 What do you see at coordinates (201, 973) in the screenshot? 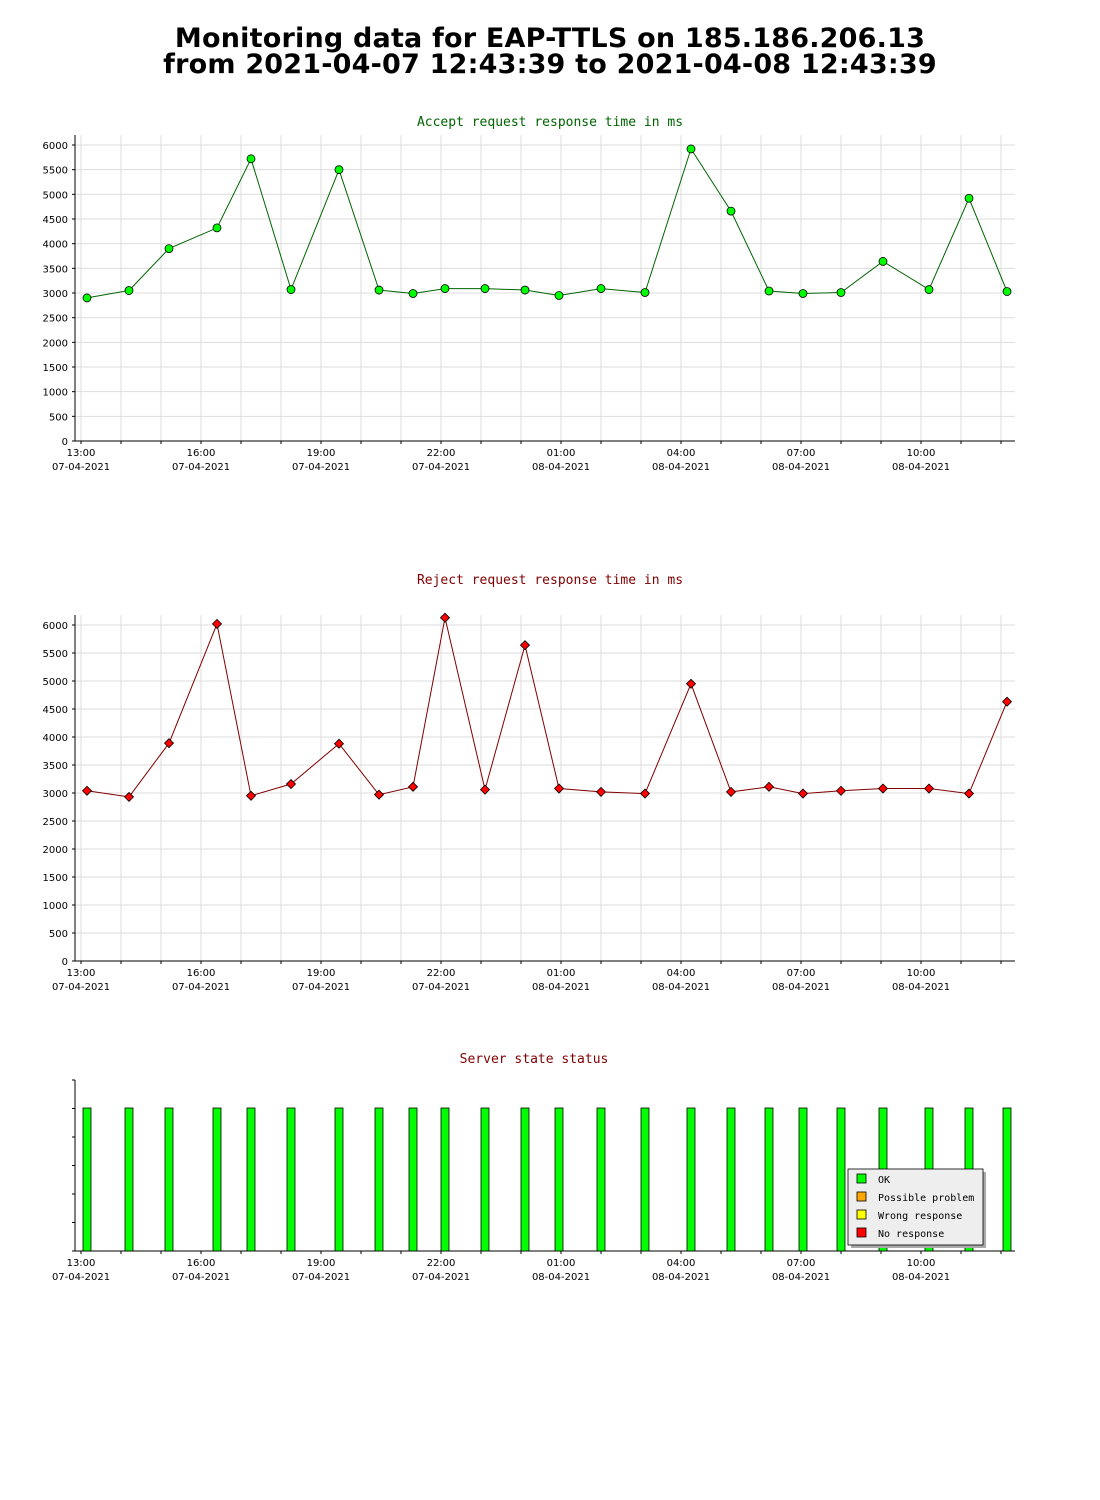
I see `x-tick-label-time: 16:00` at bounding box center [201, 973].